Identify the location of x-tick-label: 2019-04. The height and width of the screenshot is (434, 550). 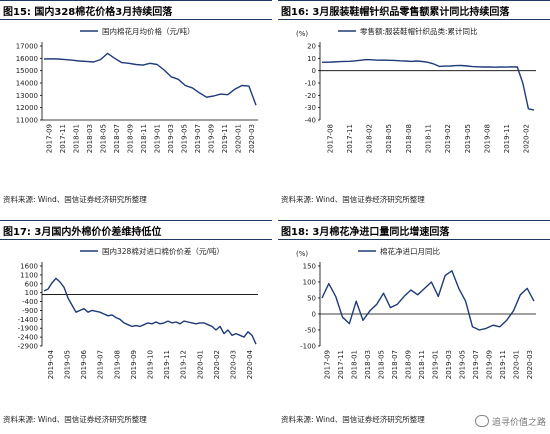
(51, 364).